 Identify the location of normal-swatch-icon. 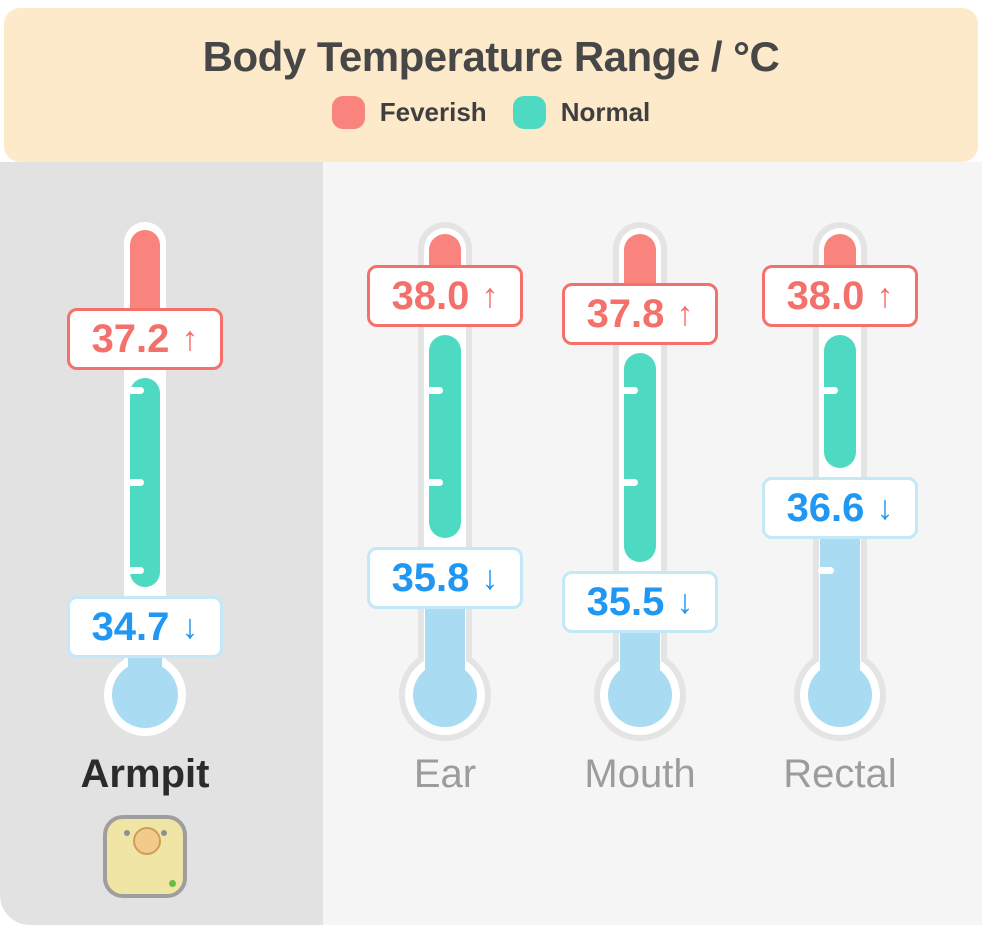
(529, 112).